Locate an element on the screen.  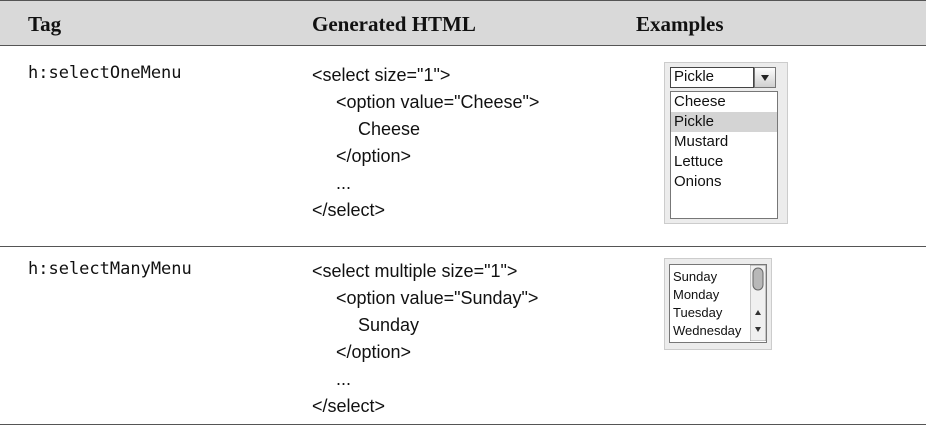
code-line: Cheese is located at coordinates (389, 129).